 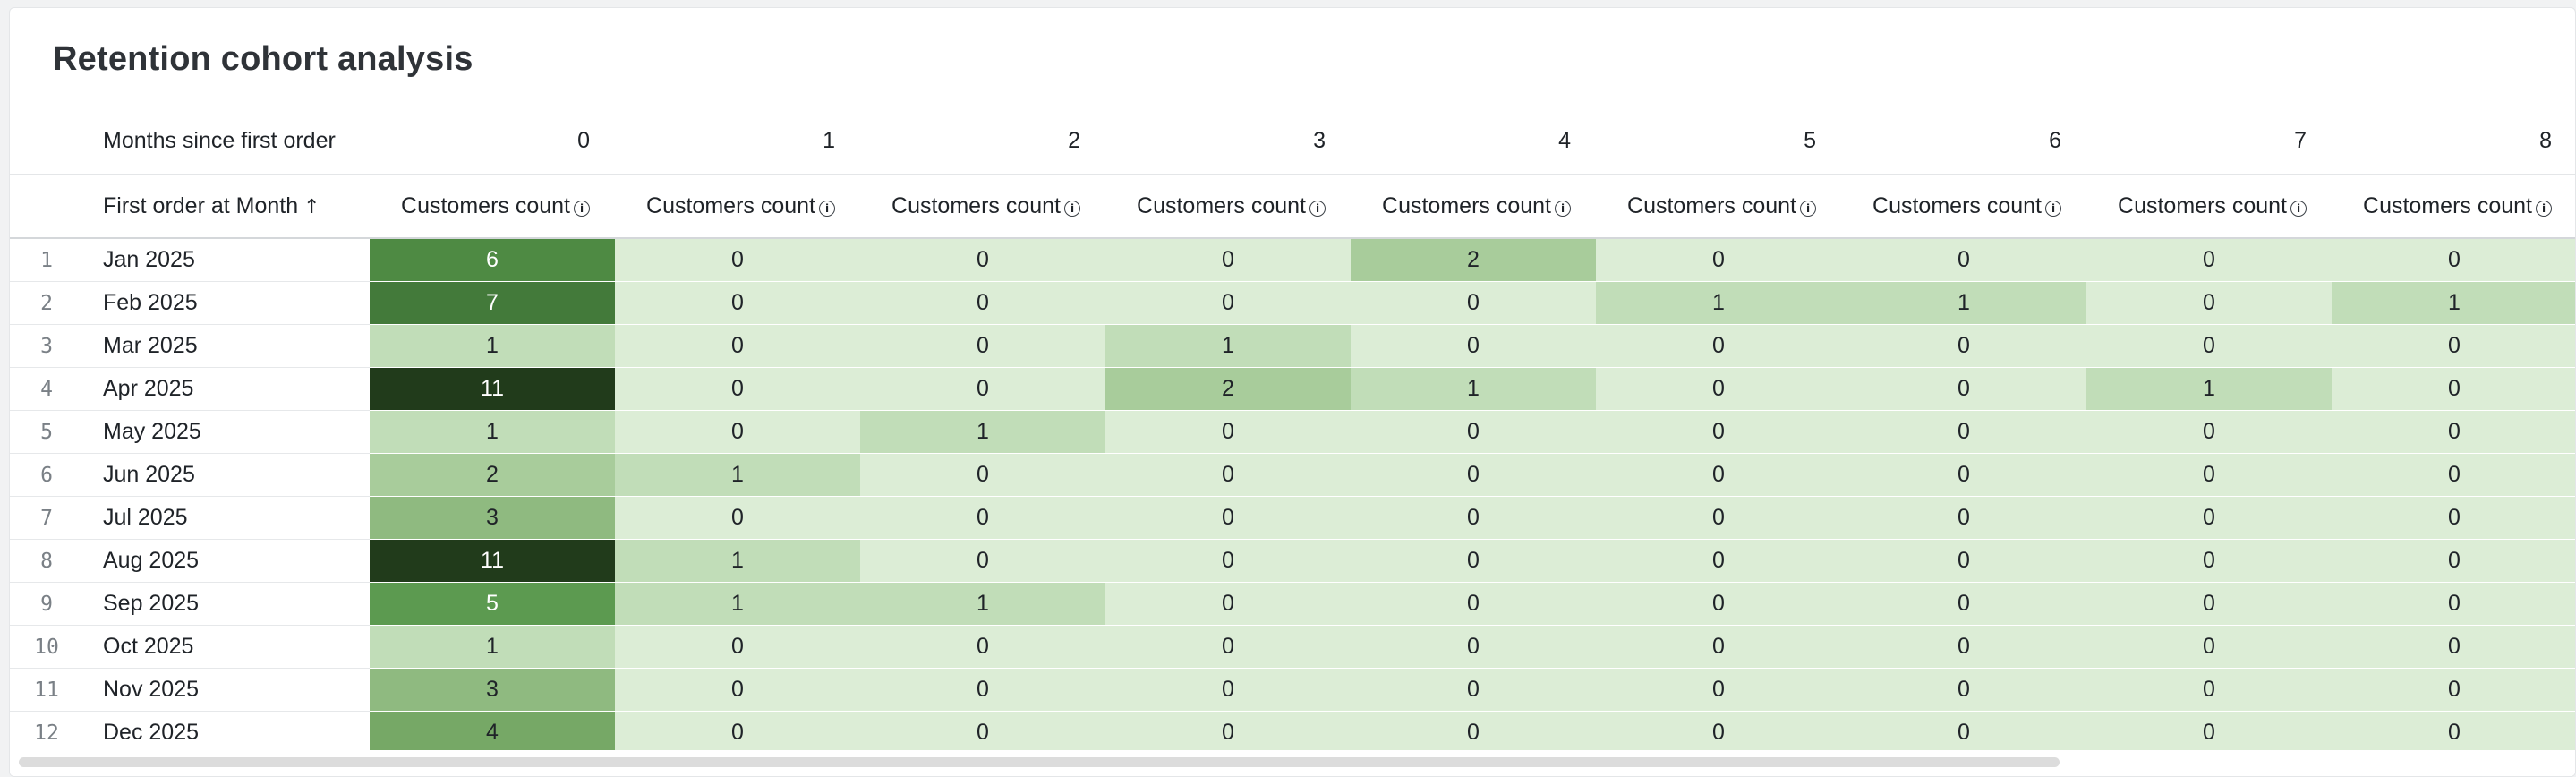 What do you see at coordinates (1039, 762) in the screenshot?
I see `horizontal-scrollbar-thumb` at bounding box center [1039, 762].